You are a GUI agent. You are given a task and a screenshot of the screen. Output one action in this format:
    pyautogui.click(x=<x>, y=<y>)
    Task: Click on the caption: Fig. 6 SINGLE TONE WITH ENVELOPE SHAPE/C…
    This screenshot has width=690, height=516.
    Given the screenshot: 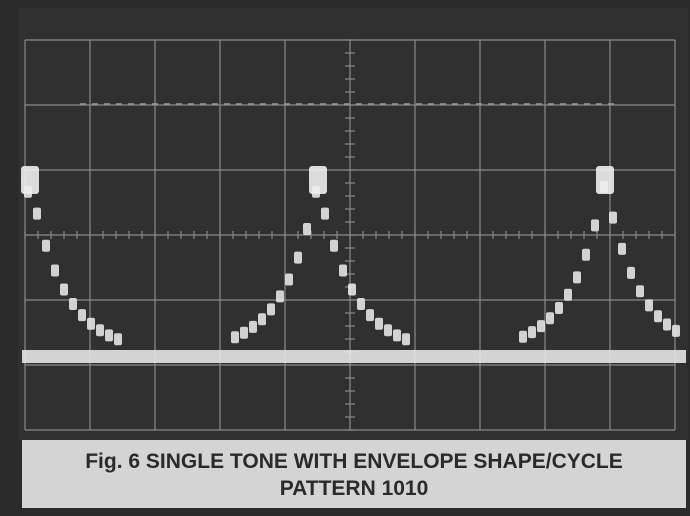 What is the action you would take?
    pyautogui.click(x=354, y=474)
    